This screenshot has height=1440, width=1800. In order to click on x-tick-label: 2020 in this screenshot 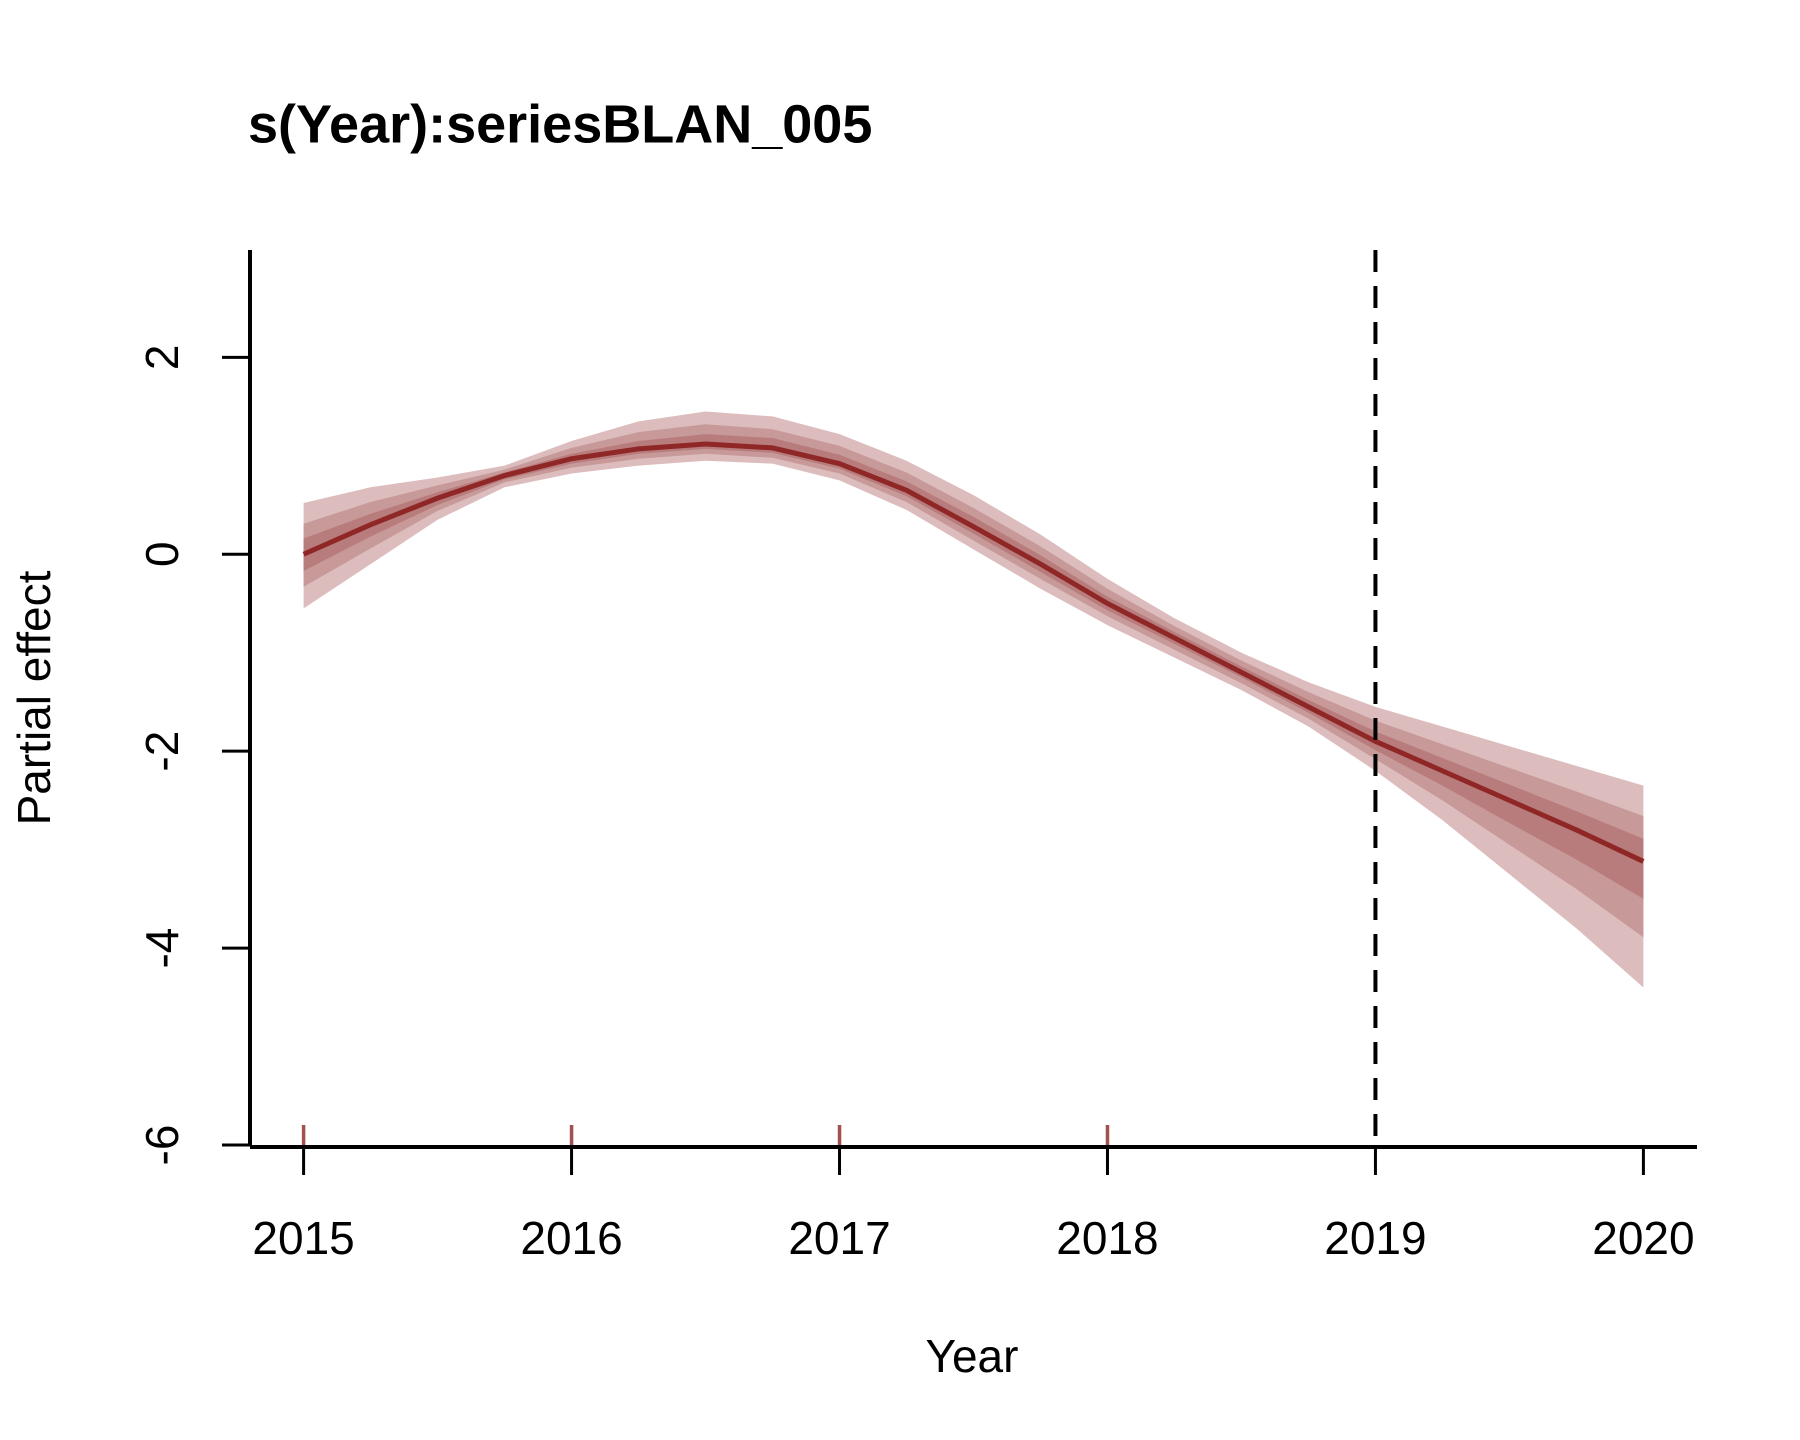, I will do `click(1643, 1238)`.